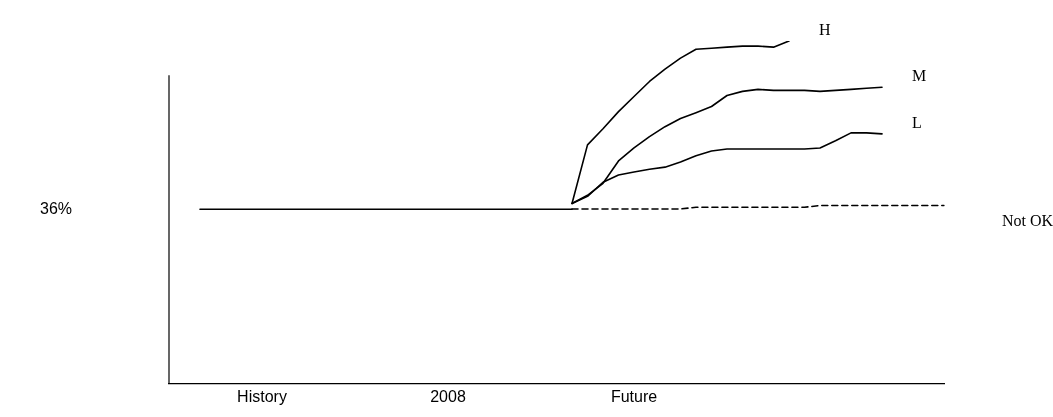 The width and height of the screenshot is (1053, 417). What do you see at coordinates (919, 76) in the screenshot?
I see `series-label: M` at bounding box center [919, 76].